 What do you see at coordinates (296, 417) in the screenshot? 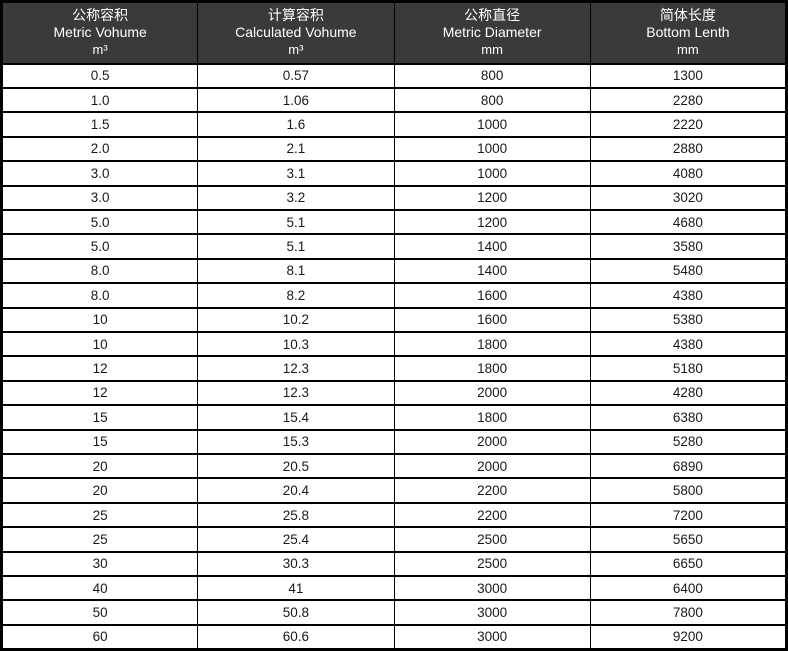
I see `table-cell: 15.4` at bounding box center [296, 417].